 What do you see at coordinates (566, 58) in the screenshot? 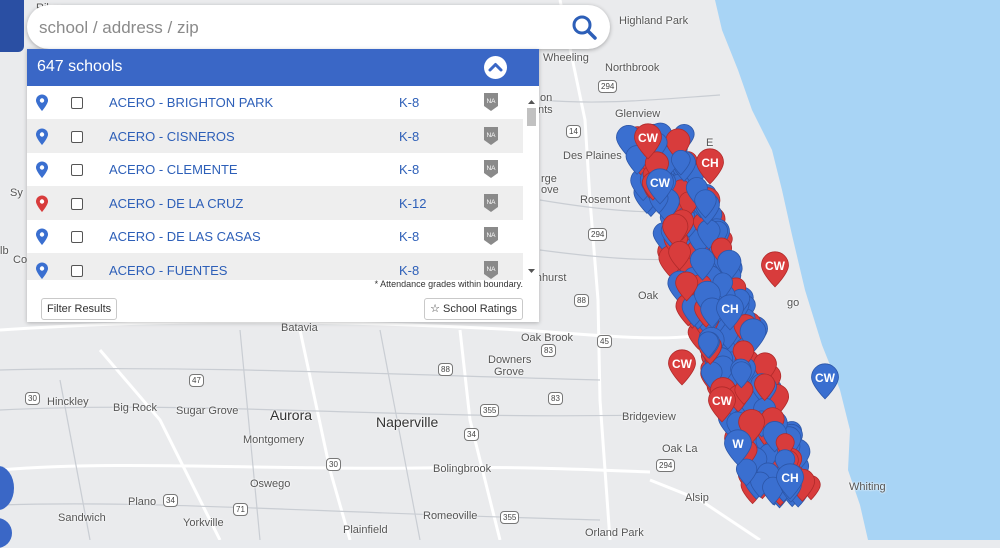
I see `place-label: Wheeling` at bounding box center [566, 58].